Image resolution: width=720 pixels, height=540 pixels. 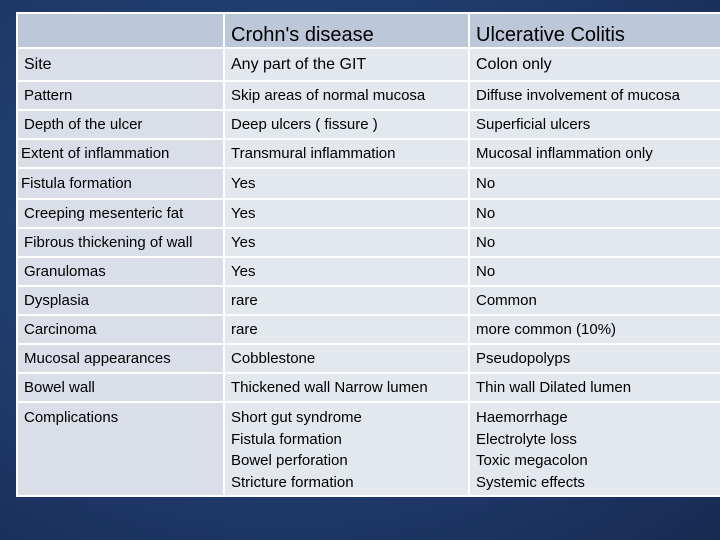 What do you see at coordinates (594, 300) in the screenshot?
I see `uc-cell: Common` at bounding box center [594, 300].